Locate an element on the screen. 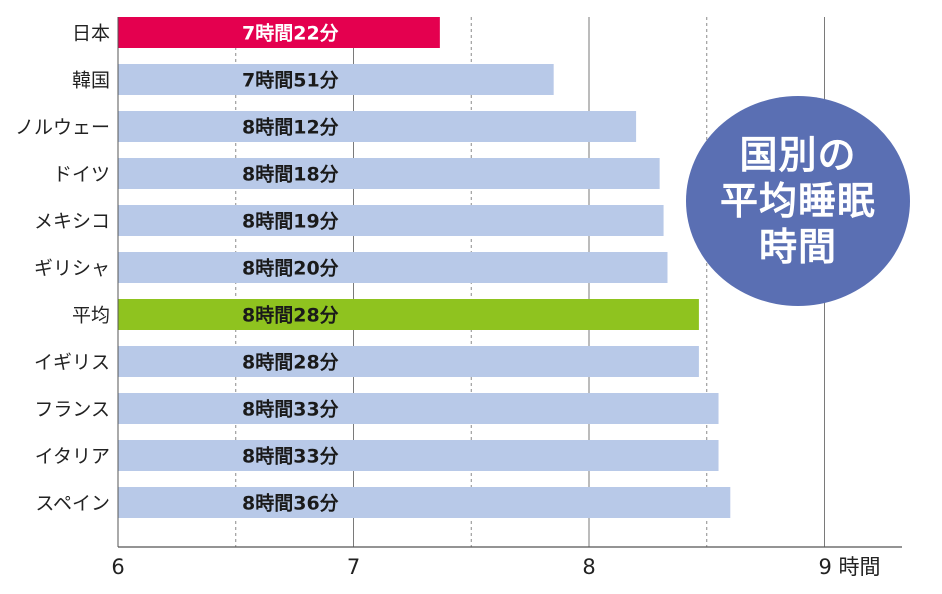 This screenshot has height=594, width=942. bar-value-label: 7時間51分 is located at coordinates (290, 81).